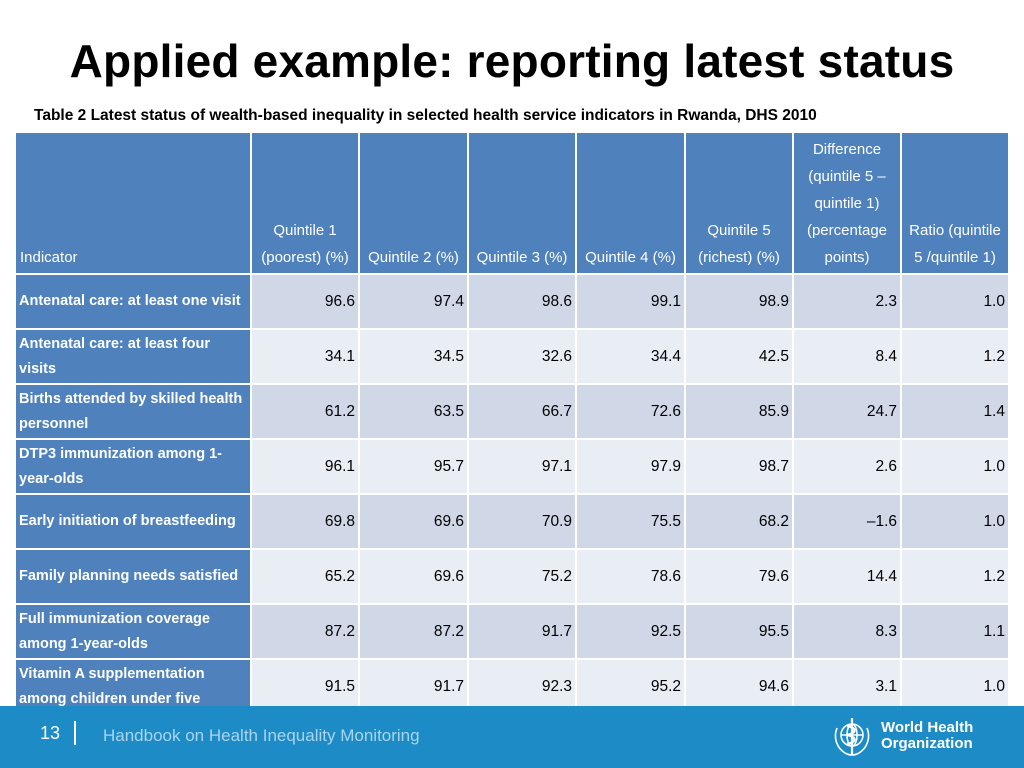 The image size is (1024, 768). I want to click on page-number: 13, so click(50, 733).